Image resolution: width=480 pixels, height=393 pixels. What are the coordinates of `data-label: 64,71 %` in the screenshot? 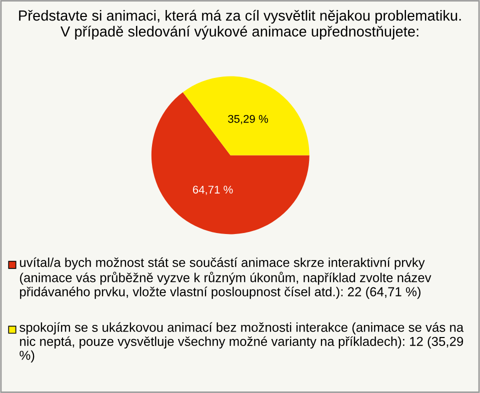 It's located at (212, 190).